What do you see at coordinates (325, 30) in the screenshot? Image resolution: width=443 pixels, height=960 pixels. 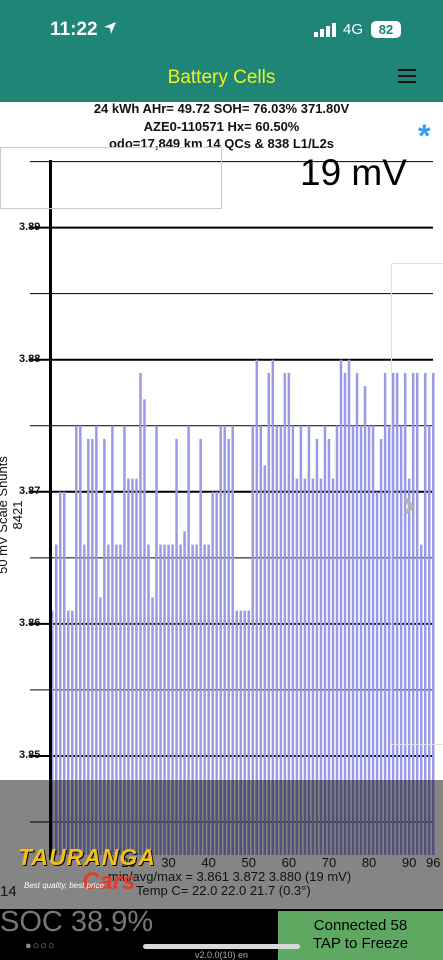 I see `signal-bars-icon` at bounding box center [325, 30].